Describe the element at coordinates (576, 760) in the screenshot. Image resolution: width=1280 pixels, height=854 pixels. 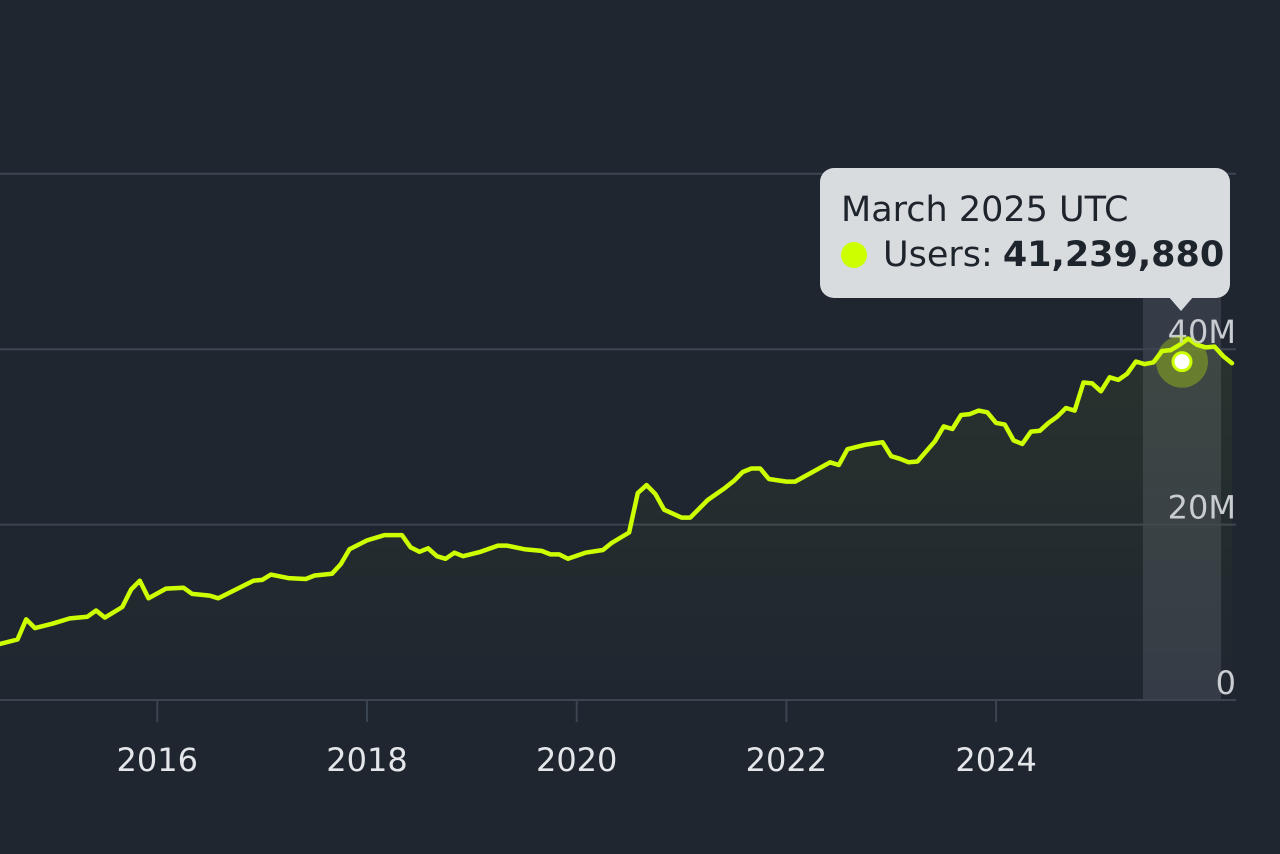
I see `x-tick-label: 2020` at that location.